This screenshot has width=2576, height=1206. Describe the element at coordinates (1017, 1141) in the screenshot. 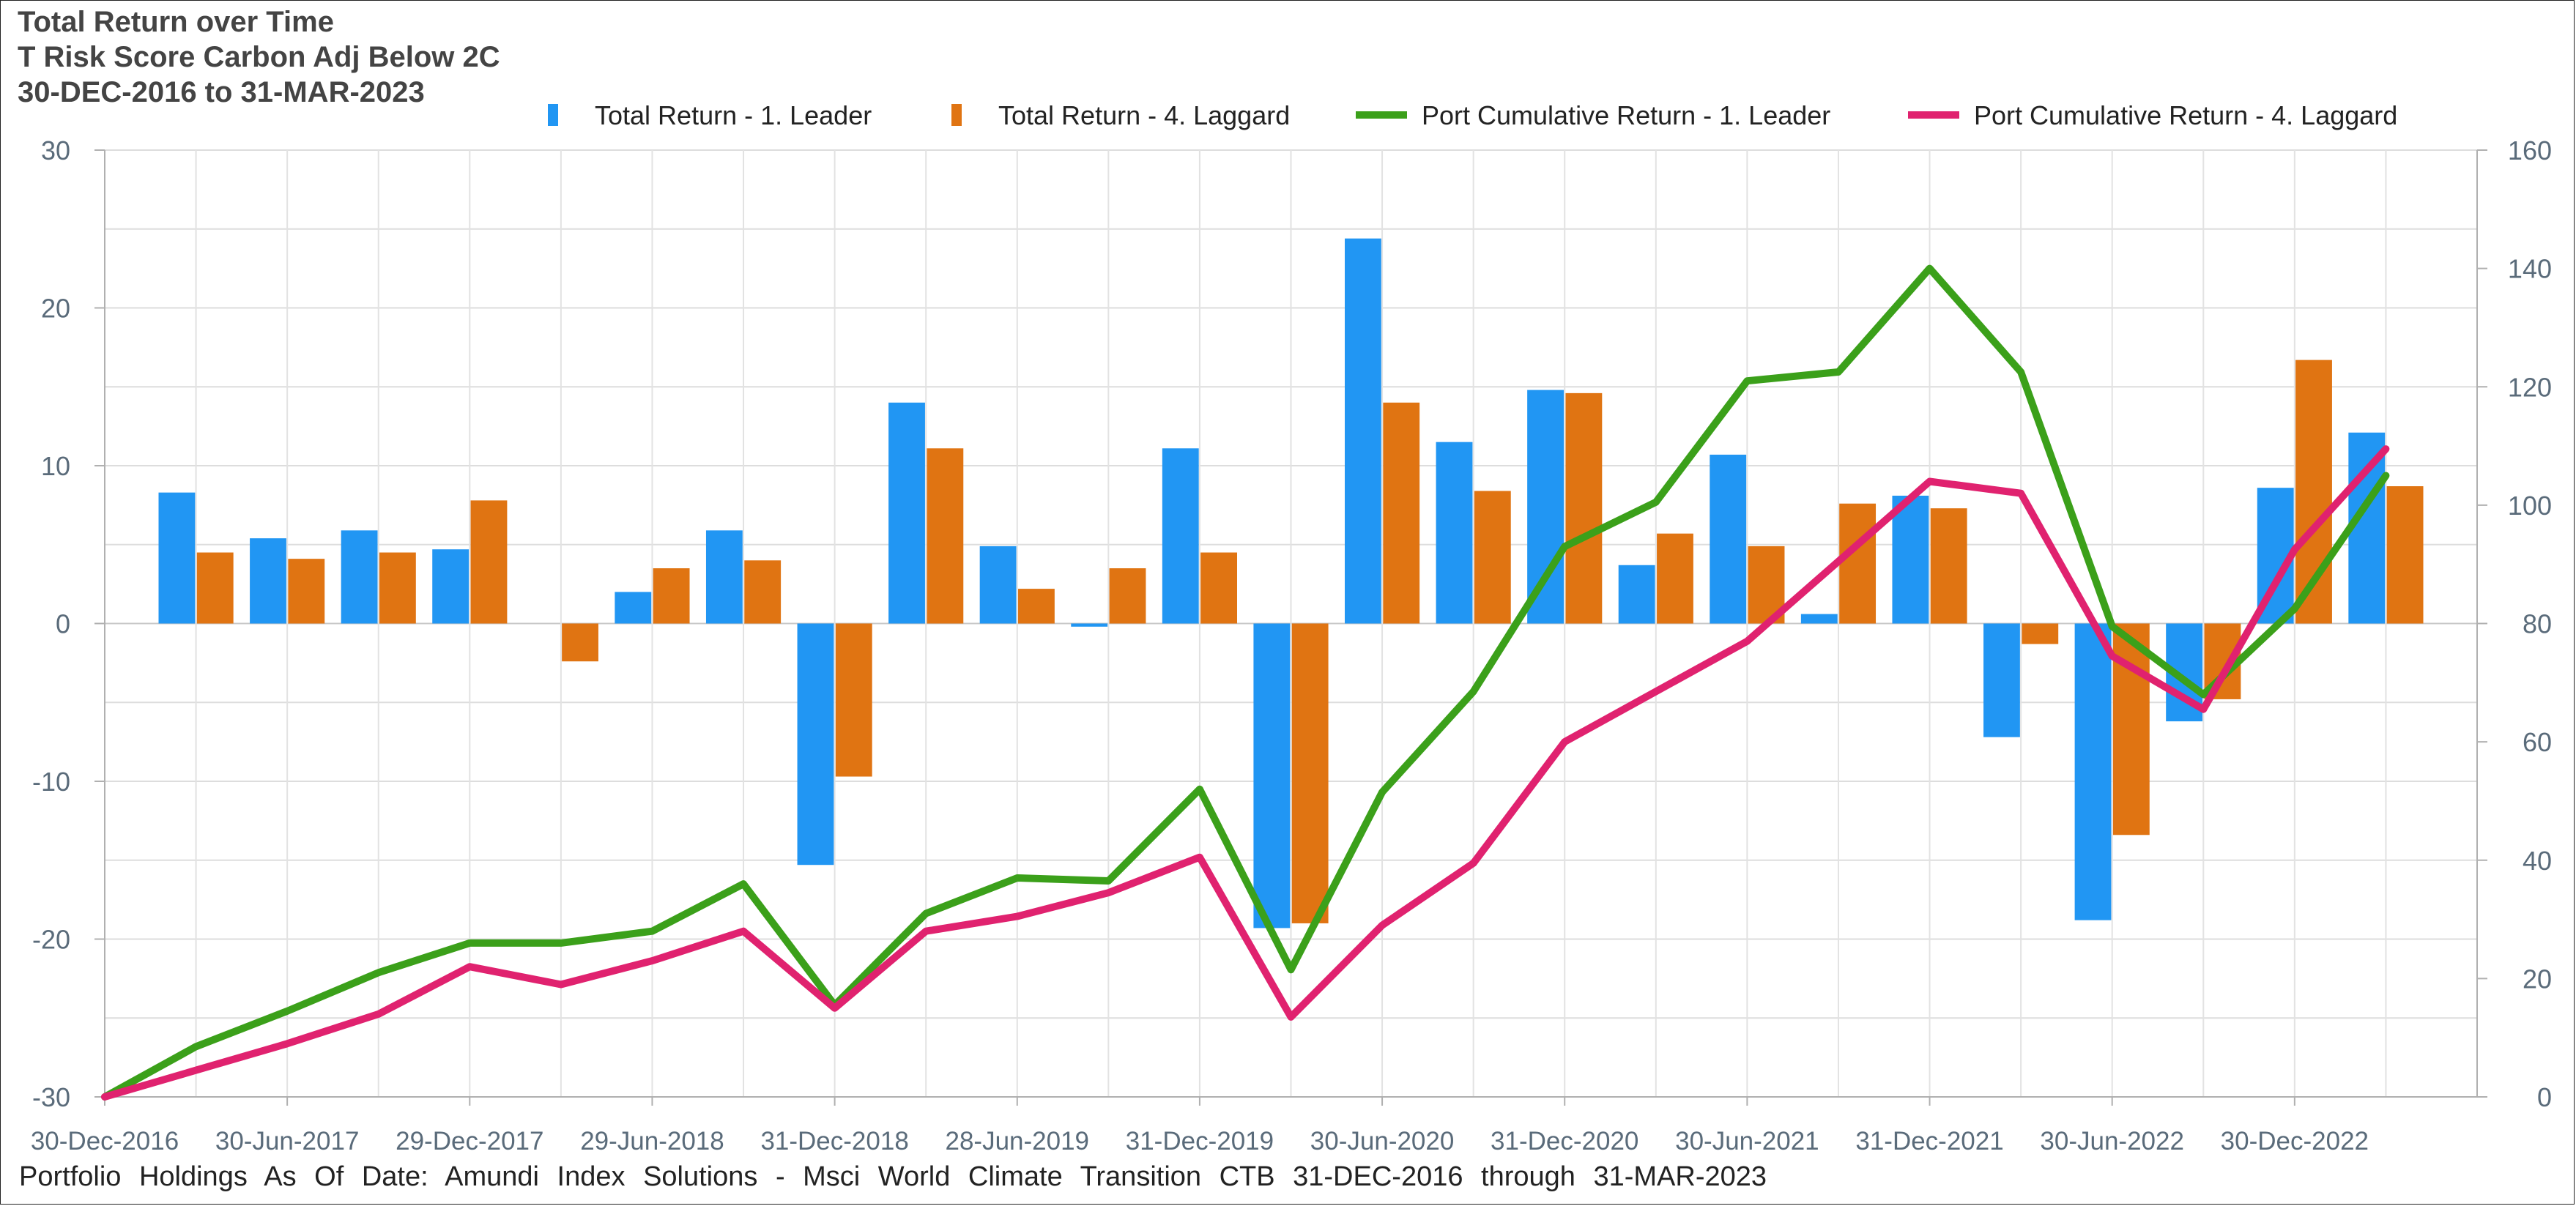

I see `x-tick-label: 28-Jun-2019` at that location.